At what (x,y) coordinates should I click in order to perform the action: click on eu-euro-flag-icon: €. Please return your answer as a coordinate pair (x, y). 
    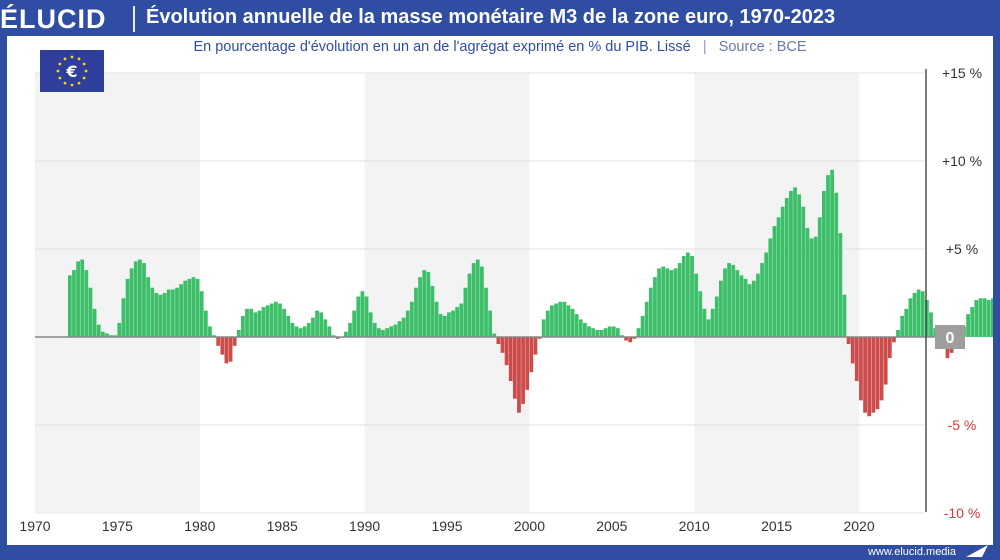
    Looking at the image, I should click on (72, 71).